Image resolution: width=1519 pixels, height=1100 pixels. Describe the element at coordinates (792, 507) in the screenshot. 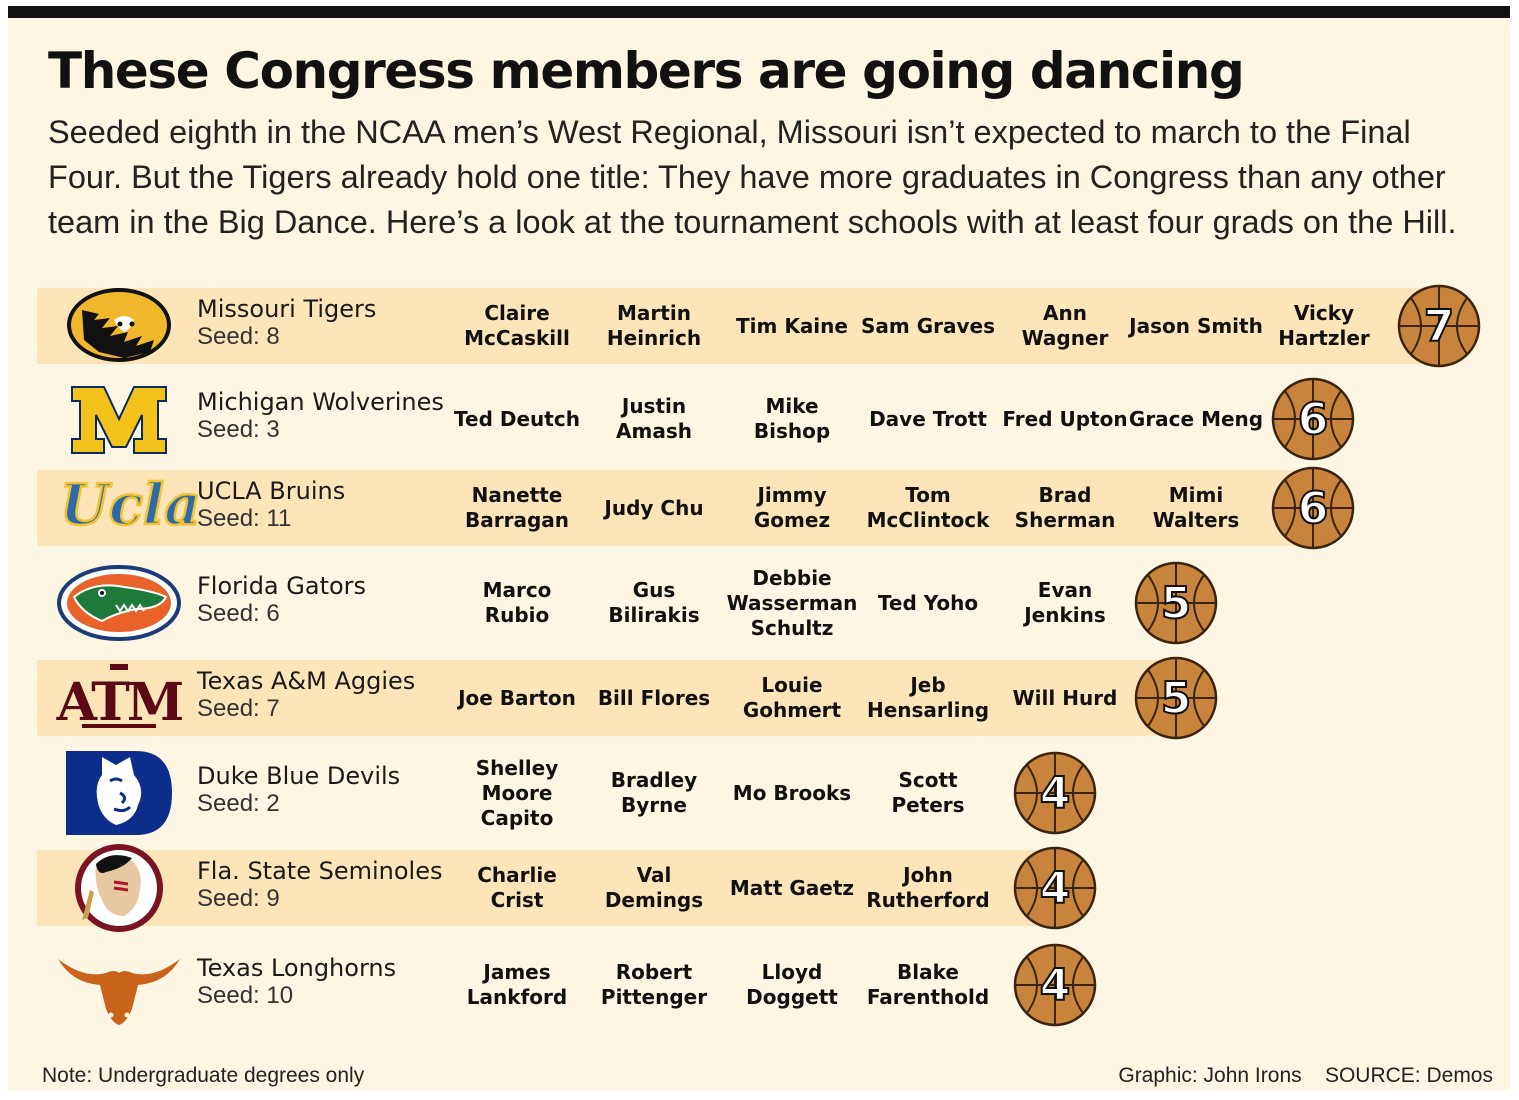

I see `member-name: Jimmy Gomez` at that location.